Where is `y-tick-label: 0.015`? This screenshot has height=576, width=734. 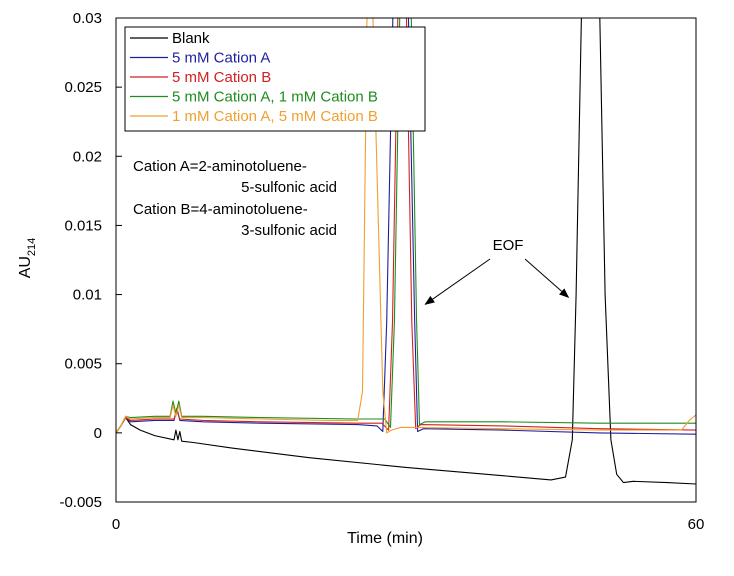
y-tick-label: 0.015 is located at coordinates (83, 225).